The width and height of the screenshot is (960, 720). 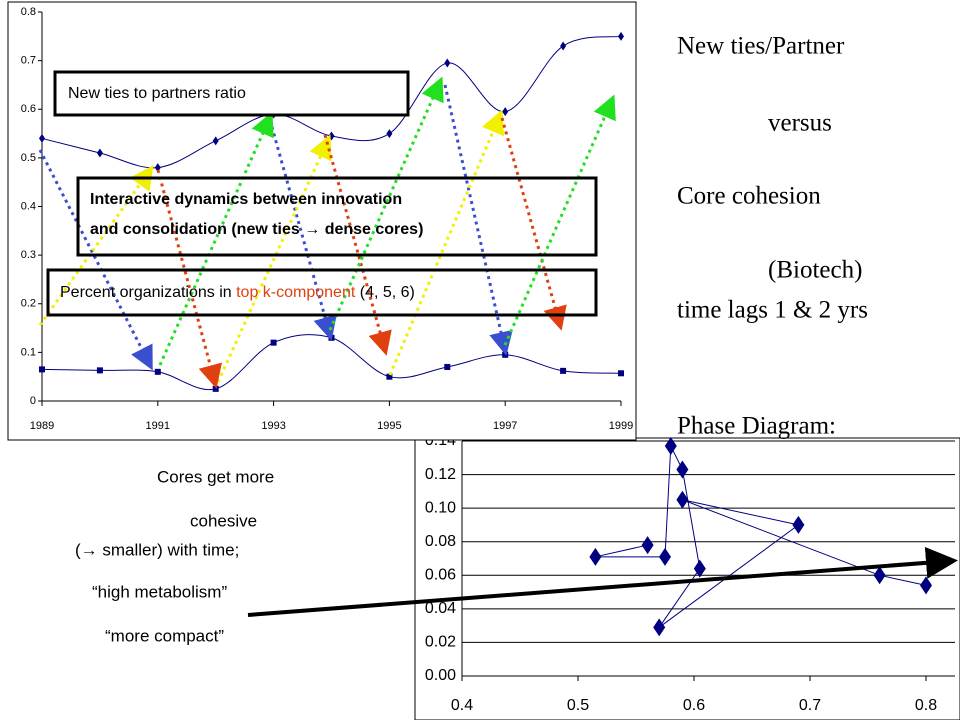 What do you see at coordinates (440, 541) in the screenshot?
I see `y-tick-label: 0.08` at bounding box center [440, 541].